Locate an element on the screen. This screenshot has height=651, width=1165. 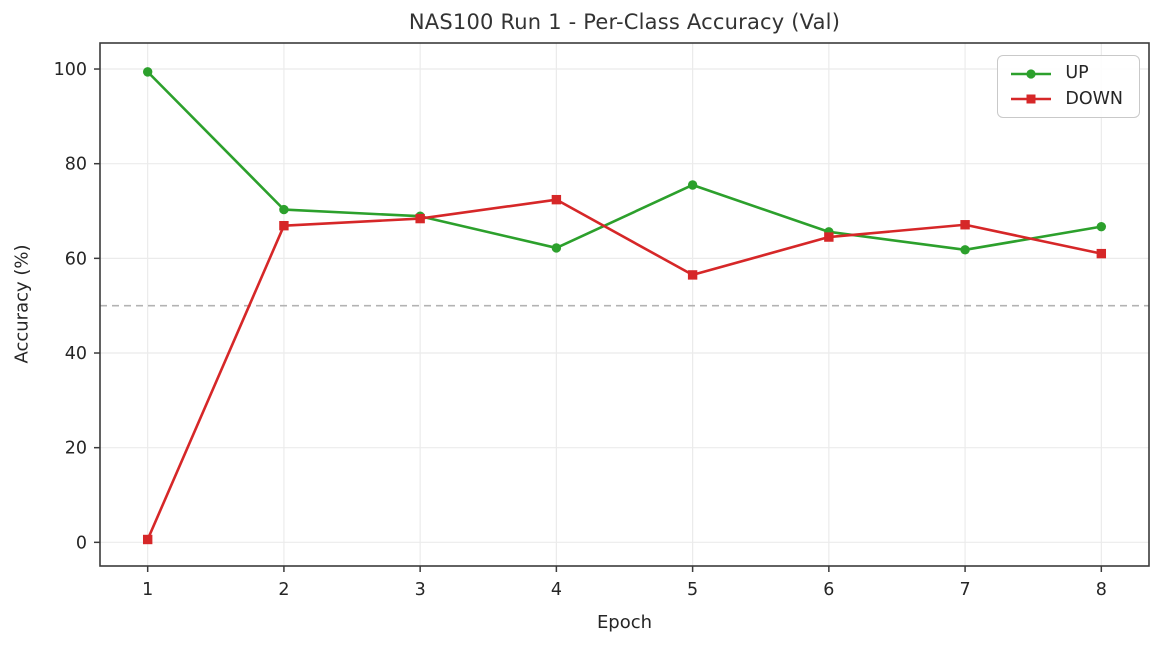
y-tick-label: 100 is located at coordinates (70, 70).